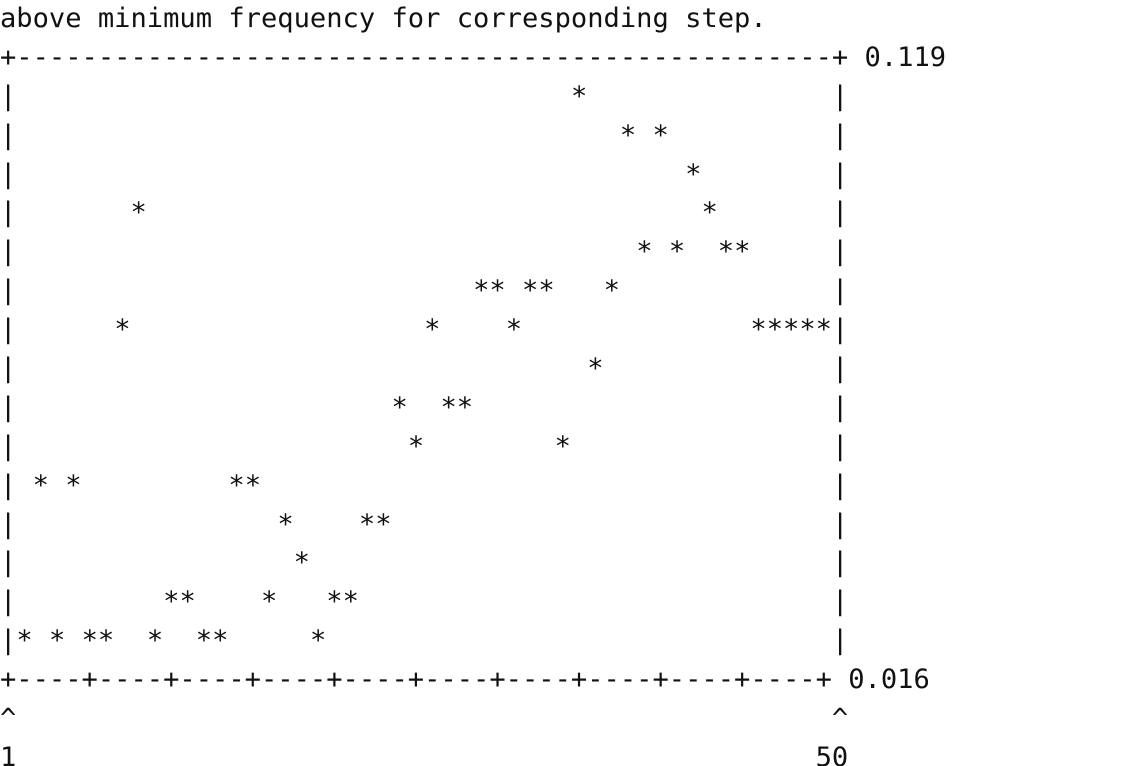 This screenshot has height=766, width=1131. I want to click on y-tick-label: 0.119, so click(905, 57).